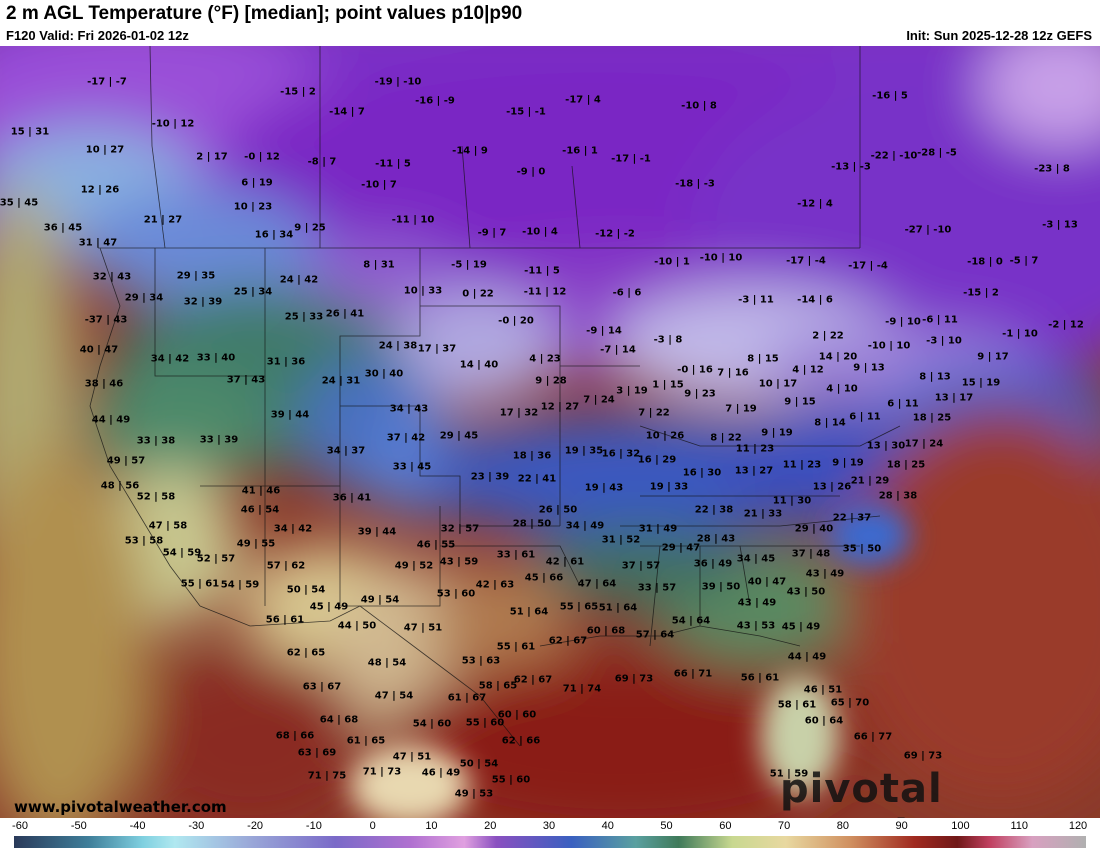  I want to click on point-value-label: 18 | 25, so click(906, 465).